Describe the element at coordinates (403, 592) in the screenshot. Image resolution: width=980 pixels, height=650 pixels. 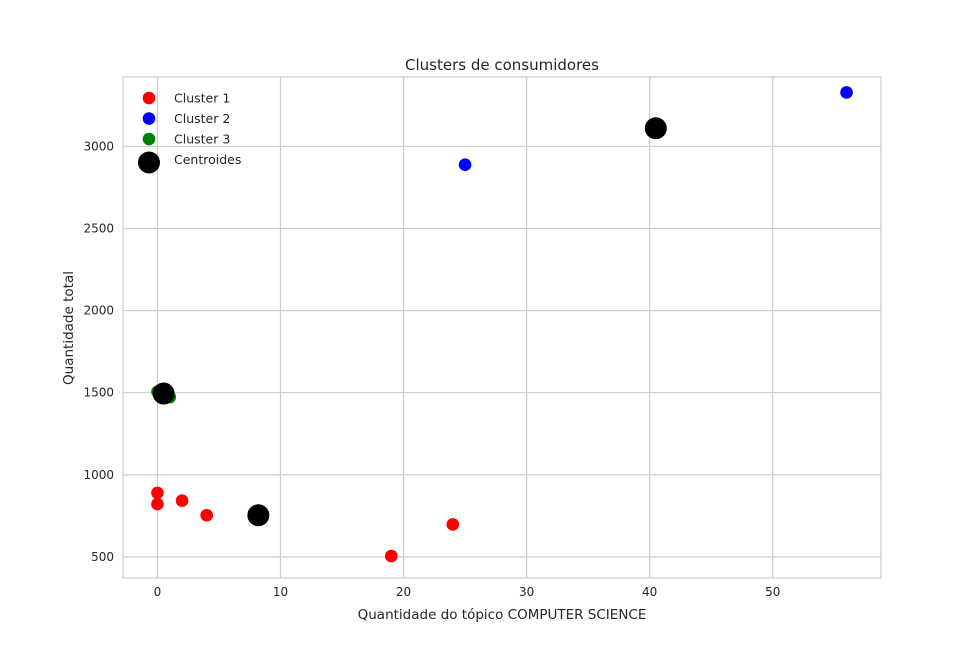
I see `x-tick-label: 20` at that location.